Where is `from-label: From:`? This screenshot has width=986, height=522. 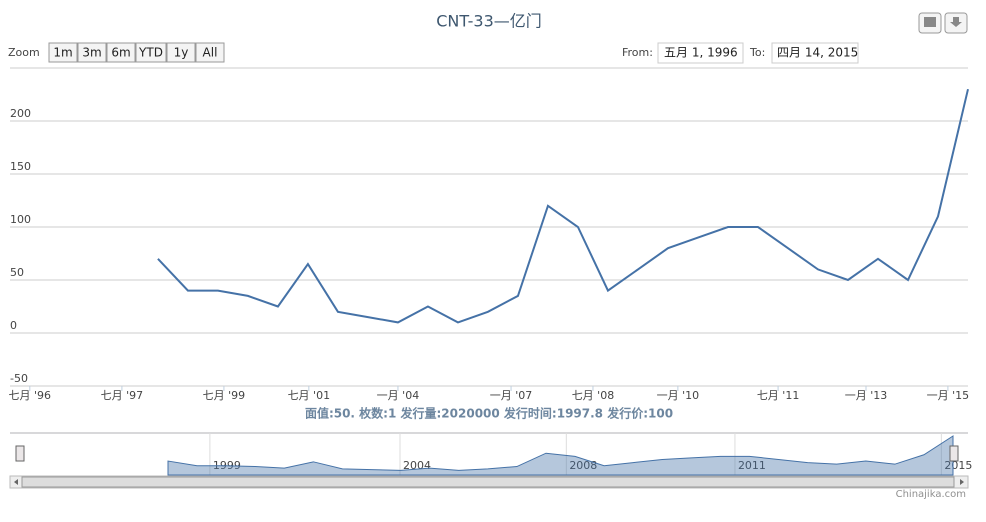 from-label: From: is located at coordinates (637, 52).